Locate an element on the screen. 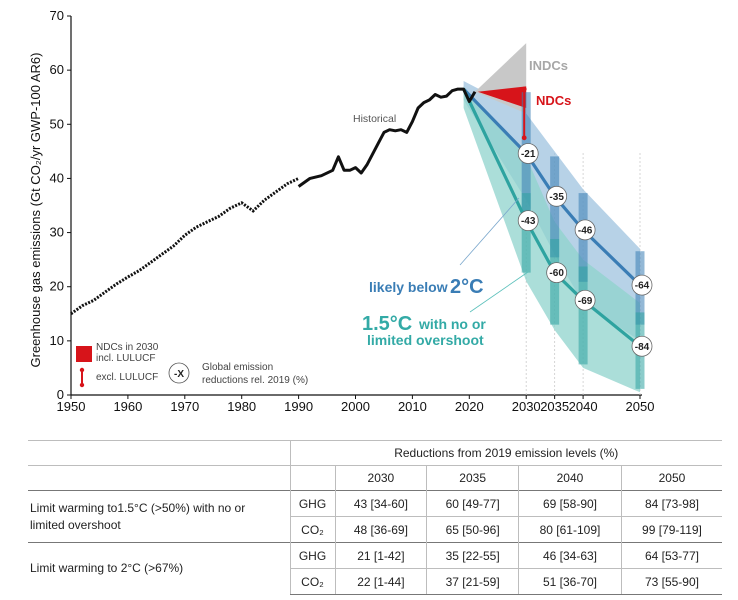  label-15c-rest: with no or is located at coordinates (452, 324).